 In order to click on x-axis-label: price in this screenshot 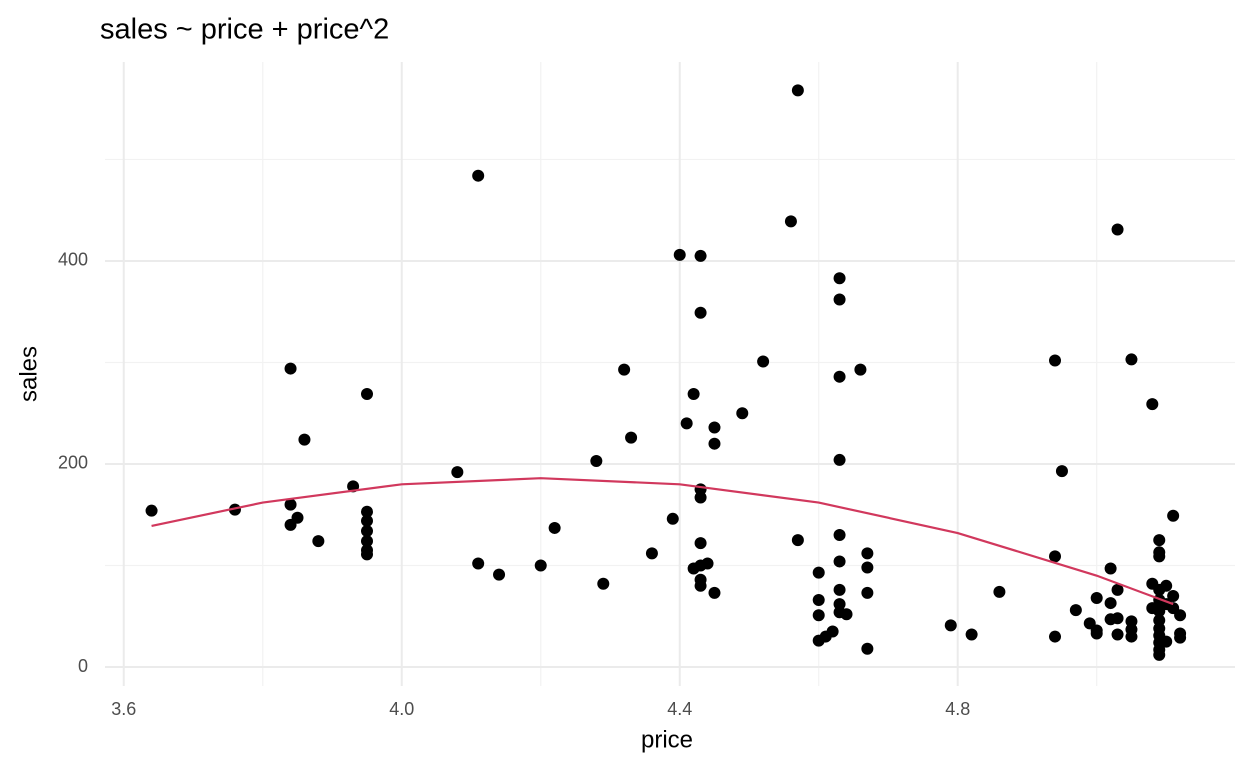, I will do `click(667, 739)`.